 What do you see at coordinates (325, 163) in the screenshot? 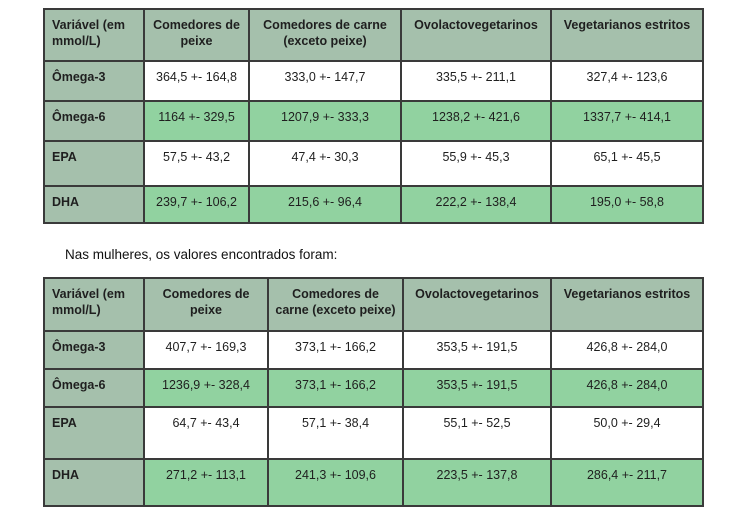
I see `value-cell: 47,4 +- 30,3` at bounding box center [325, 163].